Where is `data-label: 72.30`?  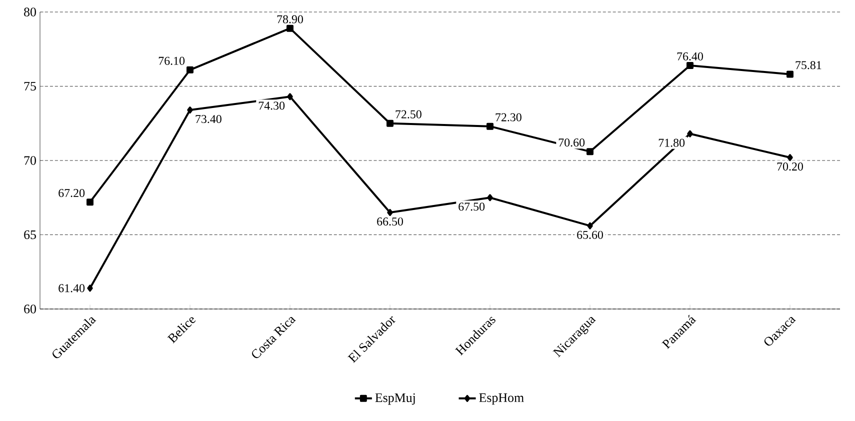
data-label: 72.30 is located at coordinates (509, 117).